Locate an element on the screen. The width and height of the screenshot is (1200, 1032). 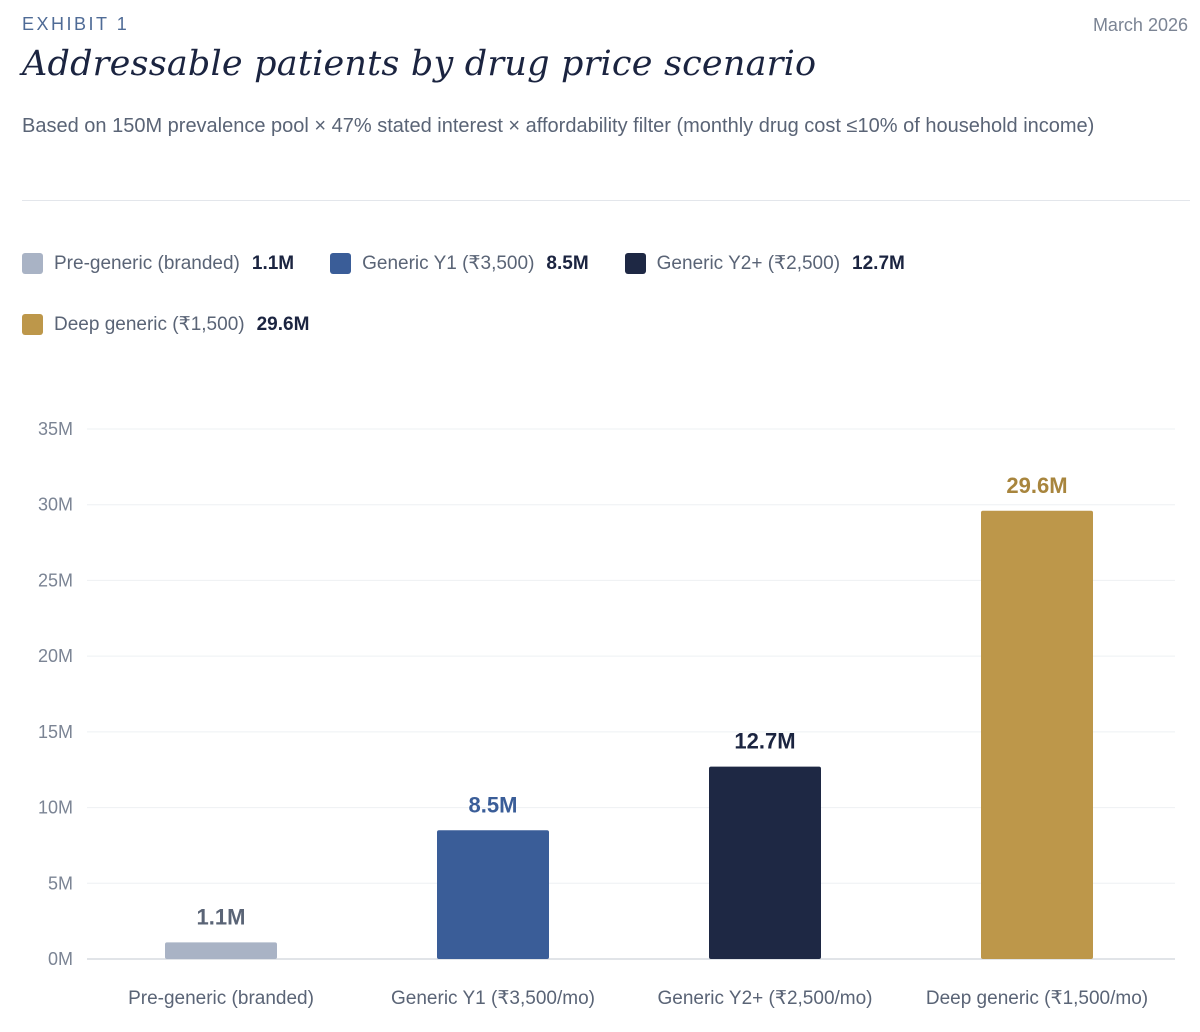
report-date: March 2026 is located at coordinates (1140, 25).